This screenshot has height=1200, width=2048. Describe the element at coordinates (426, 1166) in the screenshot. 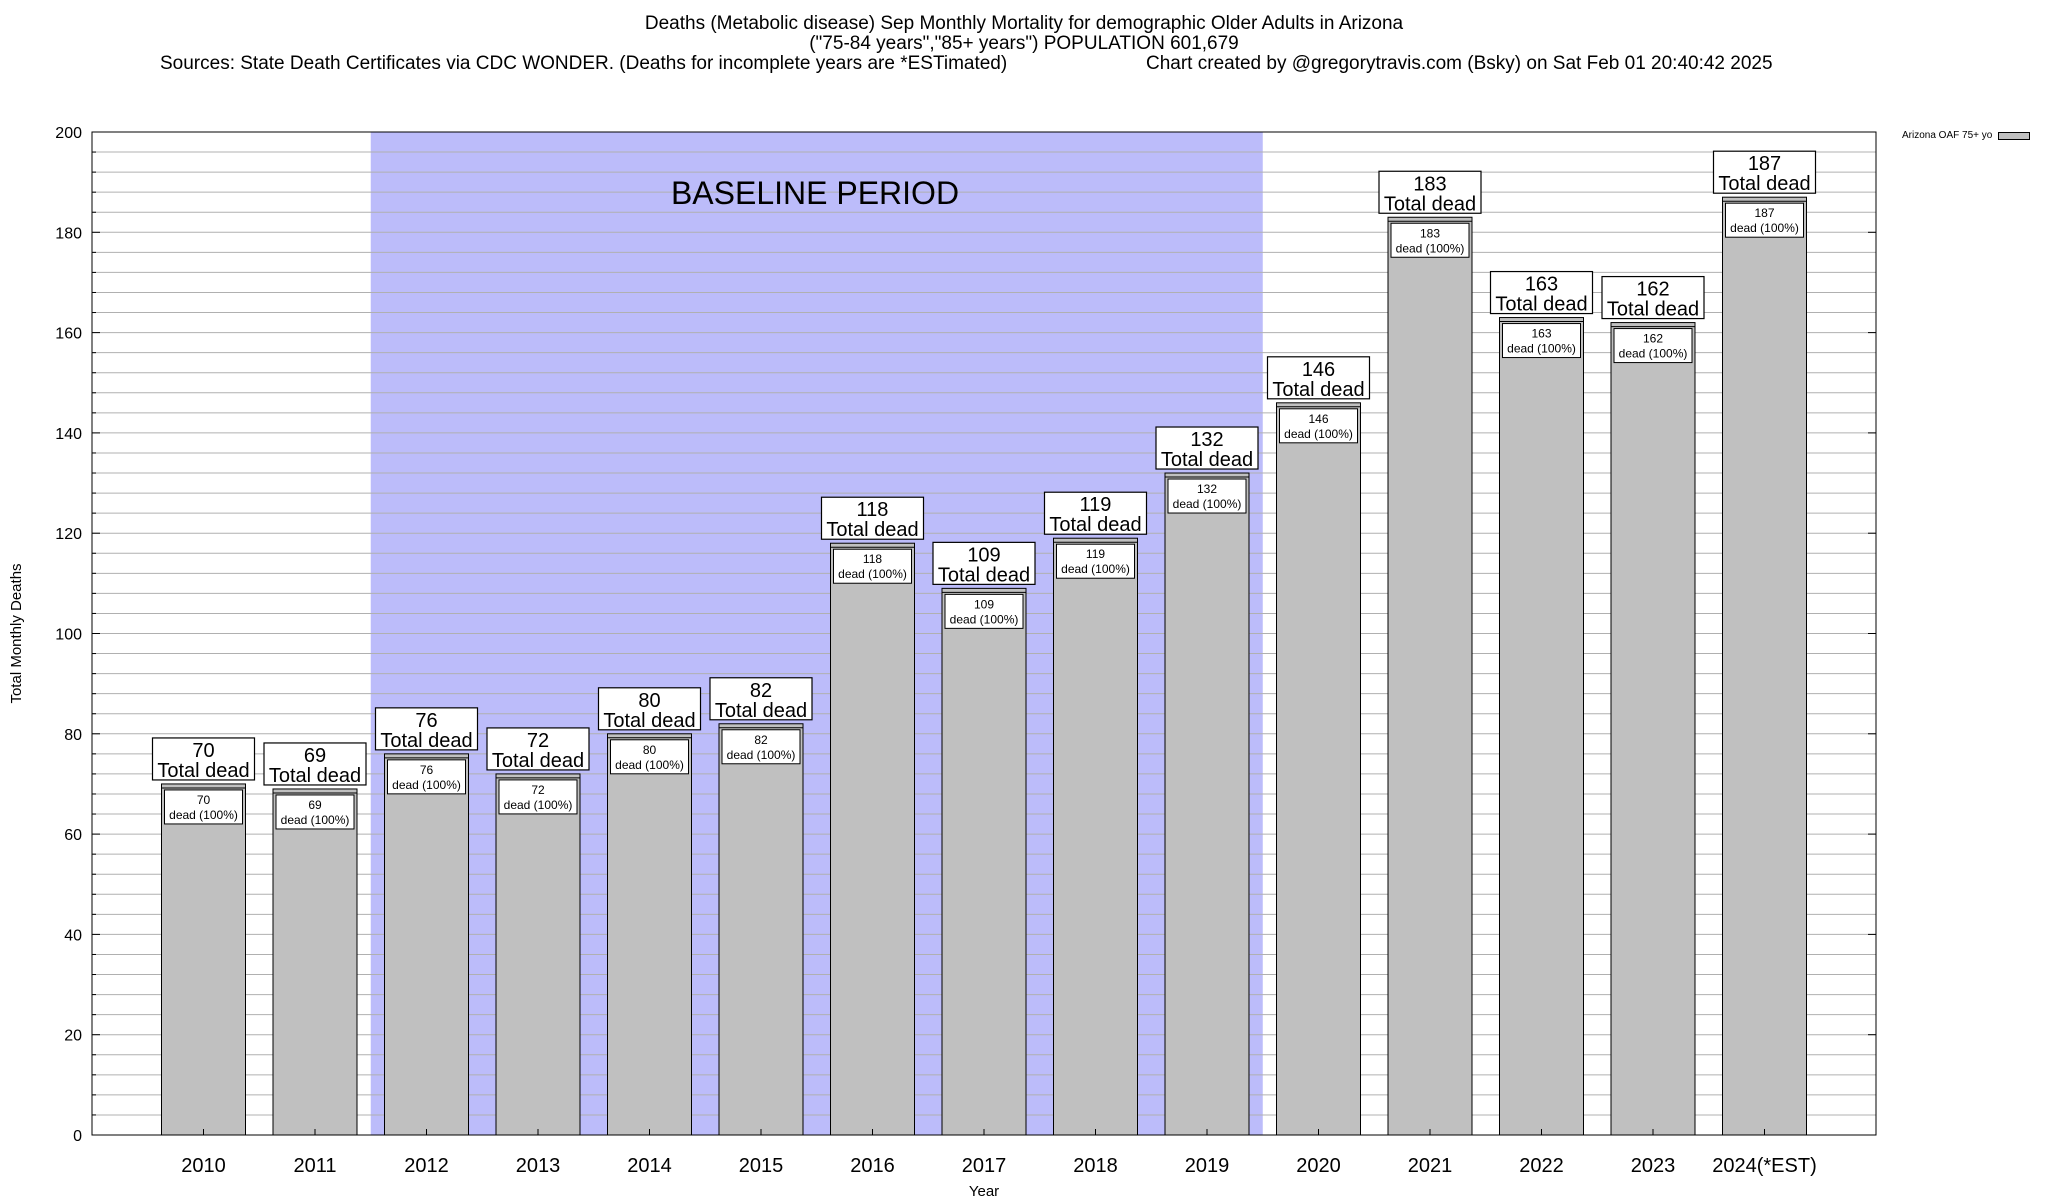

I see `x-tick-label: 2012` at that location.